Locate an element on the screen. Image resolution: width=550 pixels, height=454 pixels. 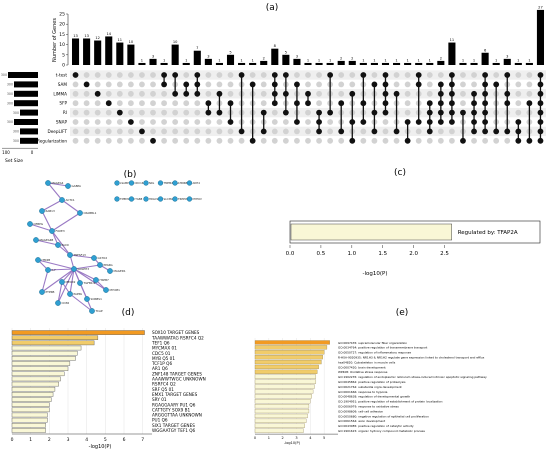
bar-c-bar is located at coordinates (371, 232).